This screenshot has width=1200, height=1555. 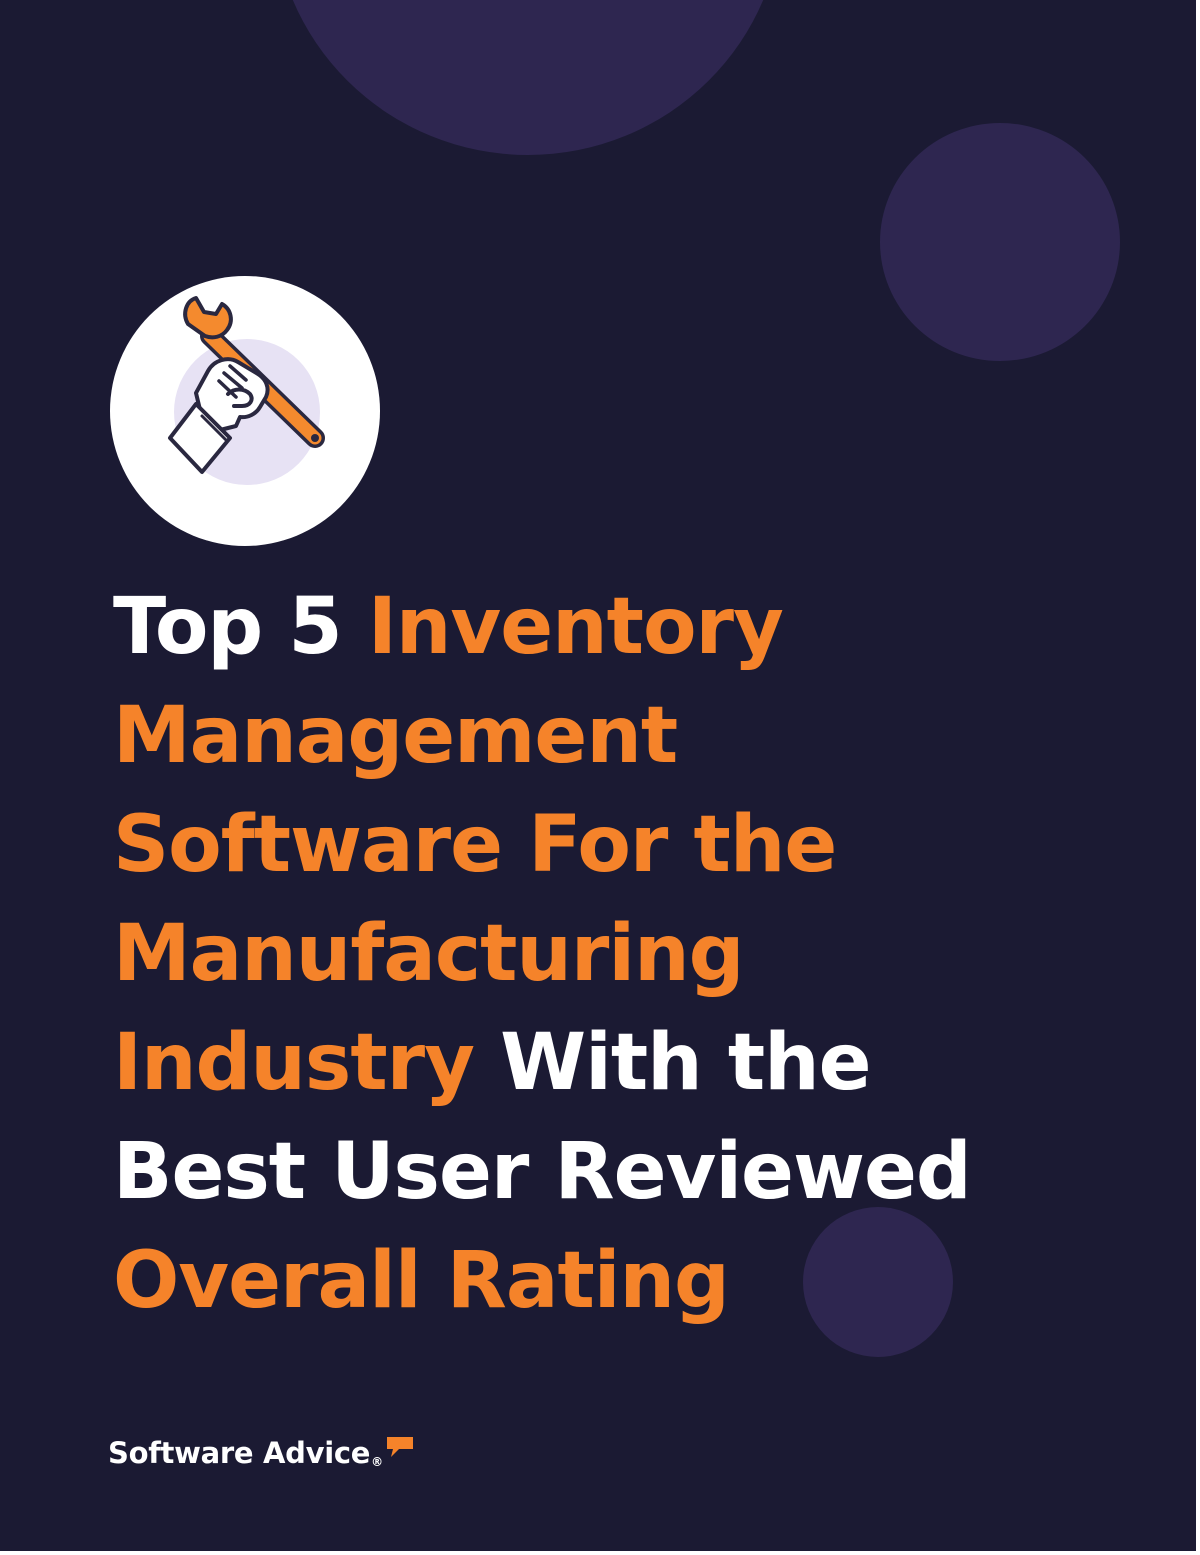 I want to click on brand-name: Software Advice, so click(x=239, y=1453).